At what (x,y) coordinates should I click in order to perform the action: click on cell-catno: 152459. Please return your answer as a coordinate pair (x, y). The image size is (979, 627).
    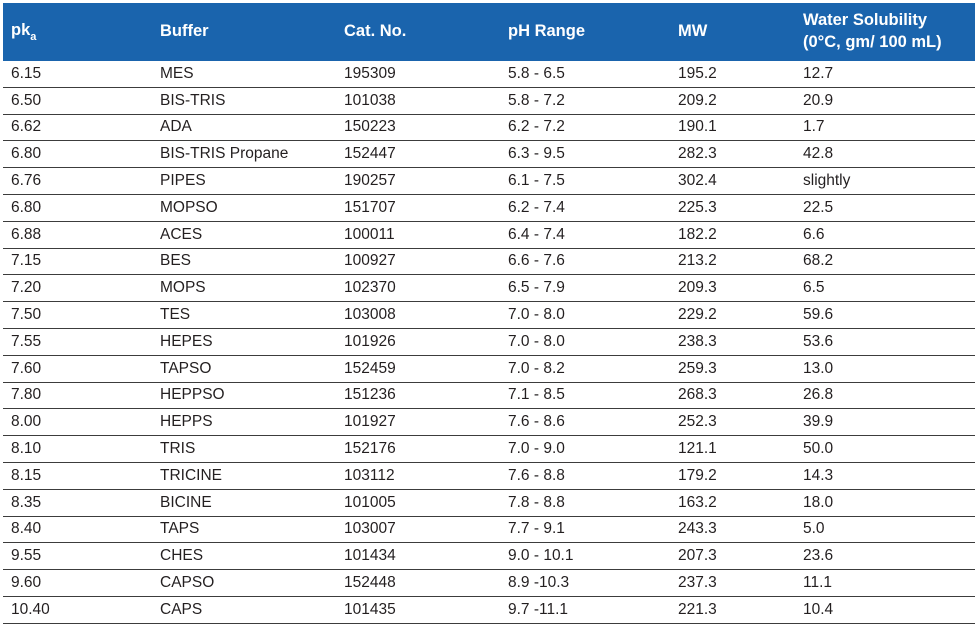
    Looking at the image, I should click on (370, 368).